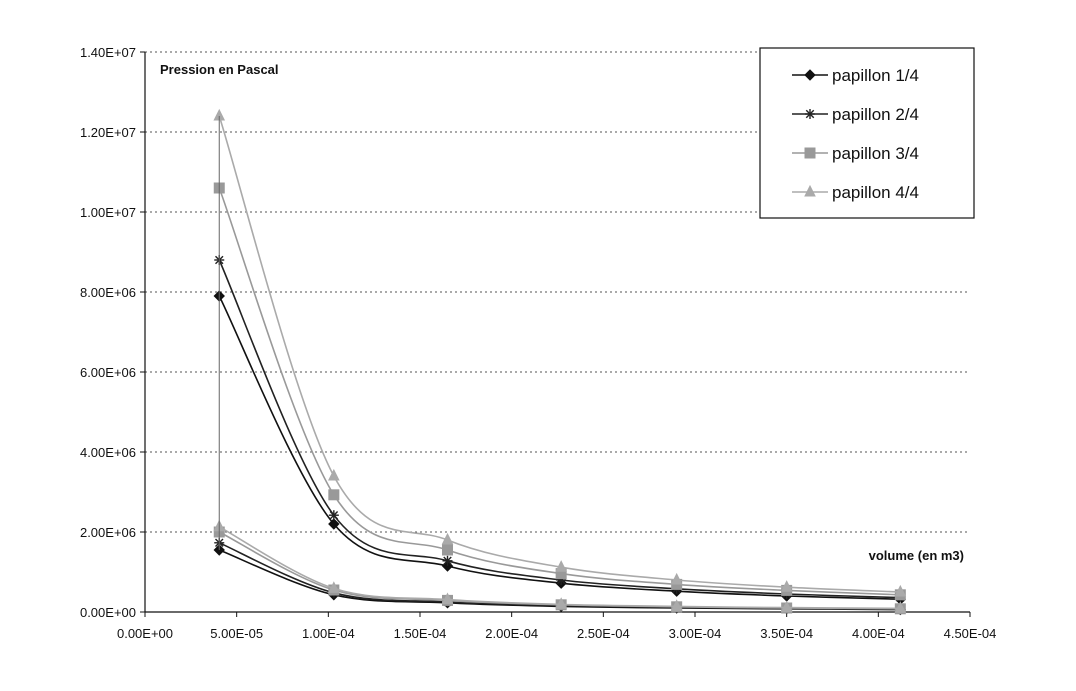 Image resolution: width=1076 pixels, height=691 pixels. What do you see at coordinates (786, 633) in the screenshot?
I see `x-tick-label-7: 3.50E-04` at bounding box center [786, 633].